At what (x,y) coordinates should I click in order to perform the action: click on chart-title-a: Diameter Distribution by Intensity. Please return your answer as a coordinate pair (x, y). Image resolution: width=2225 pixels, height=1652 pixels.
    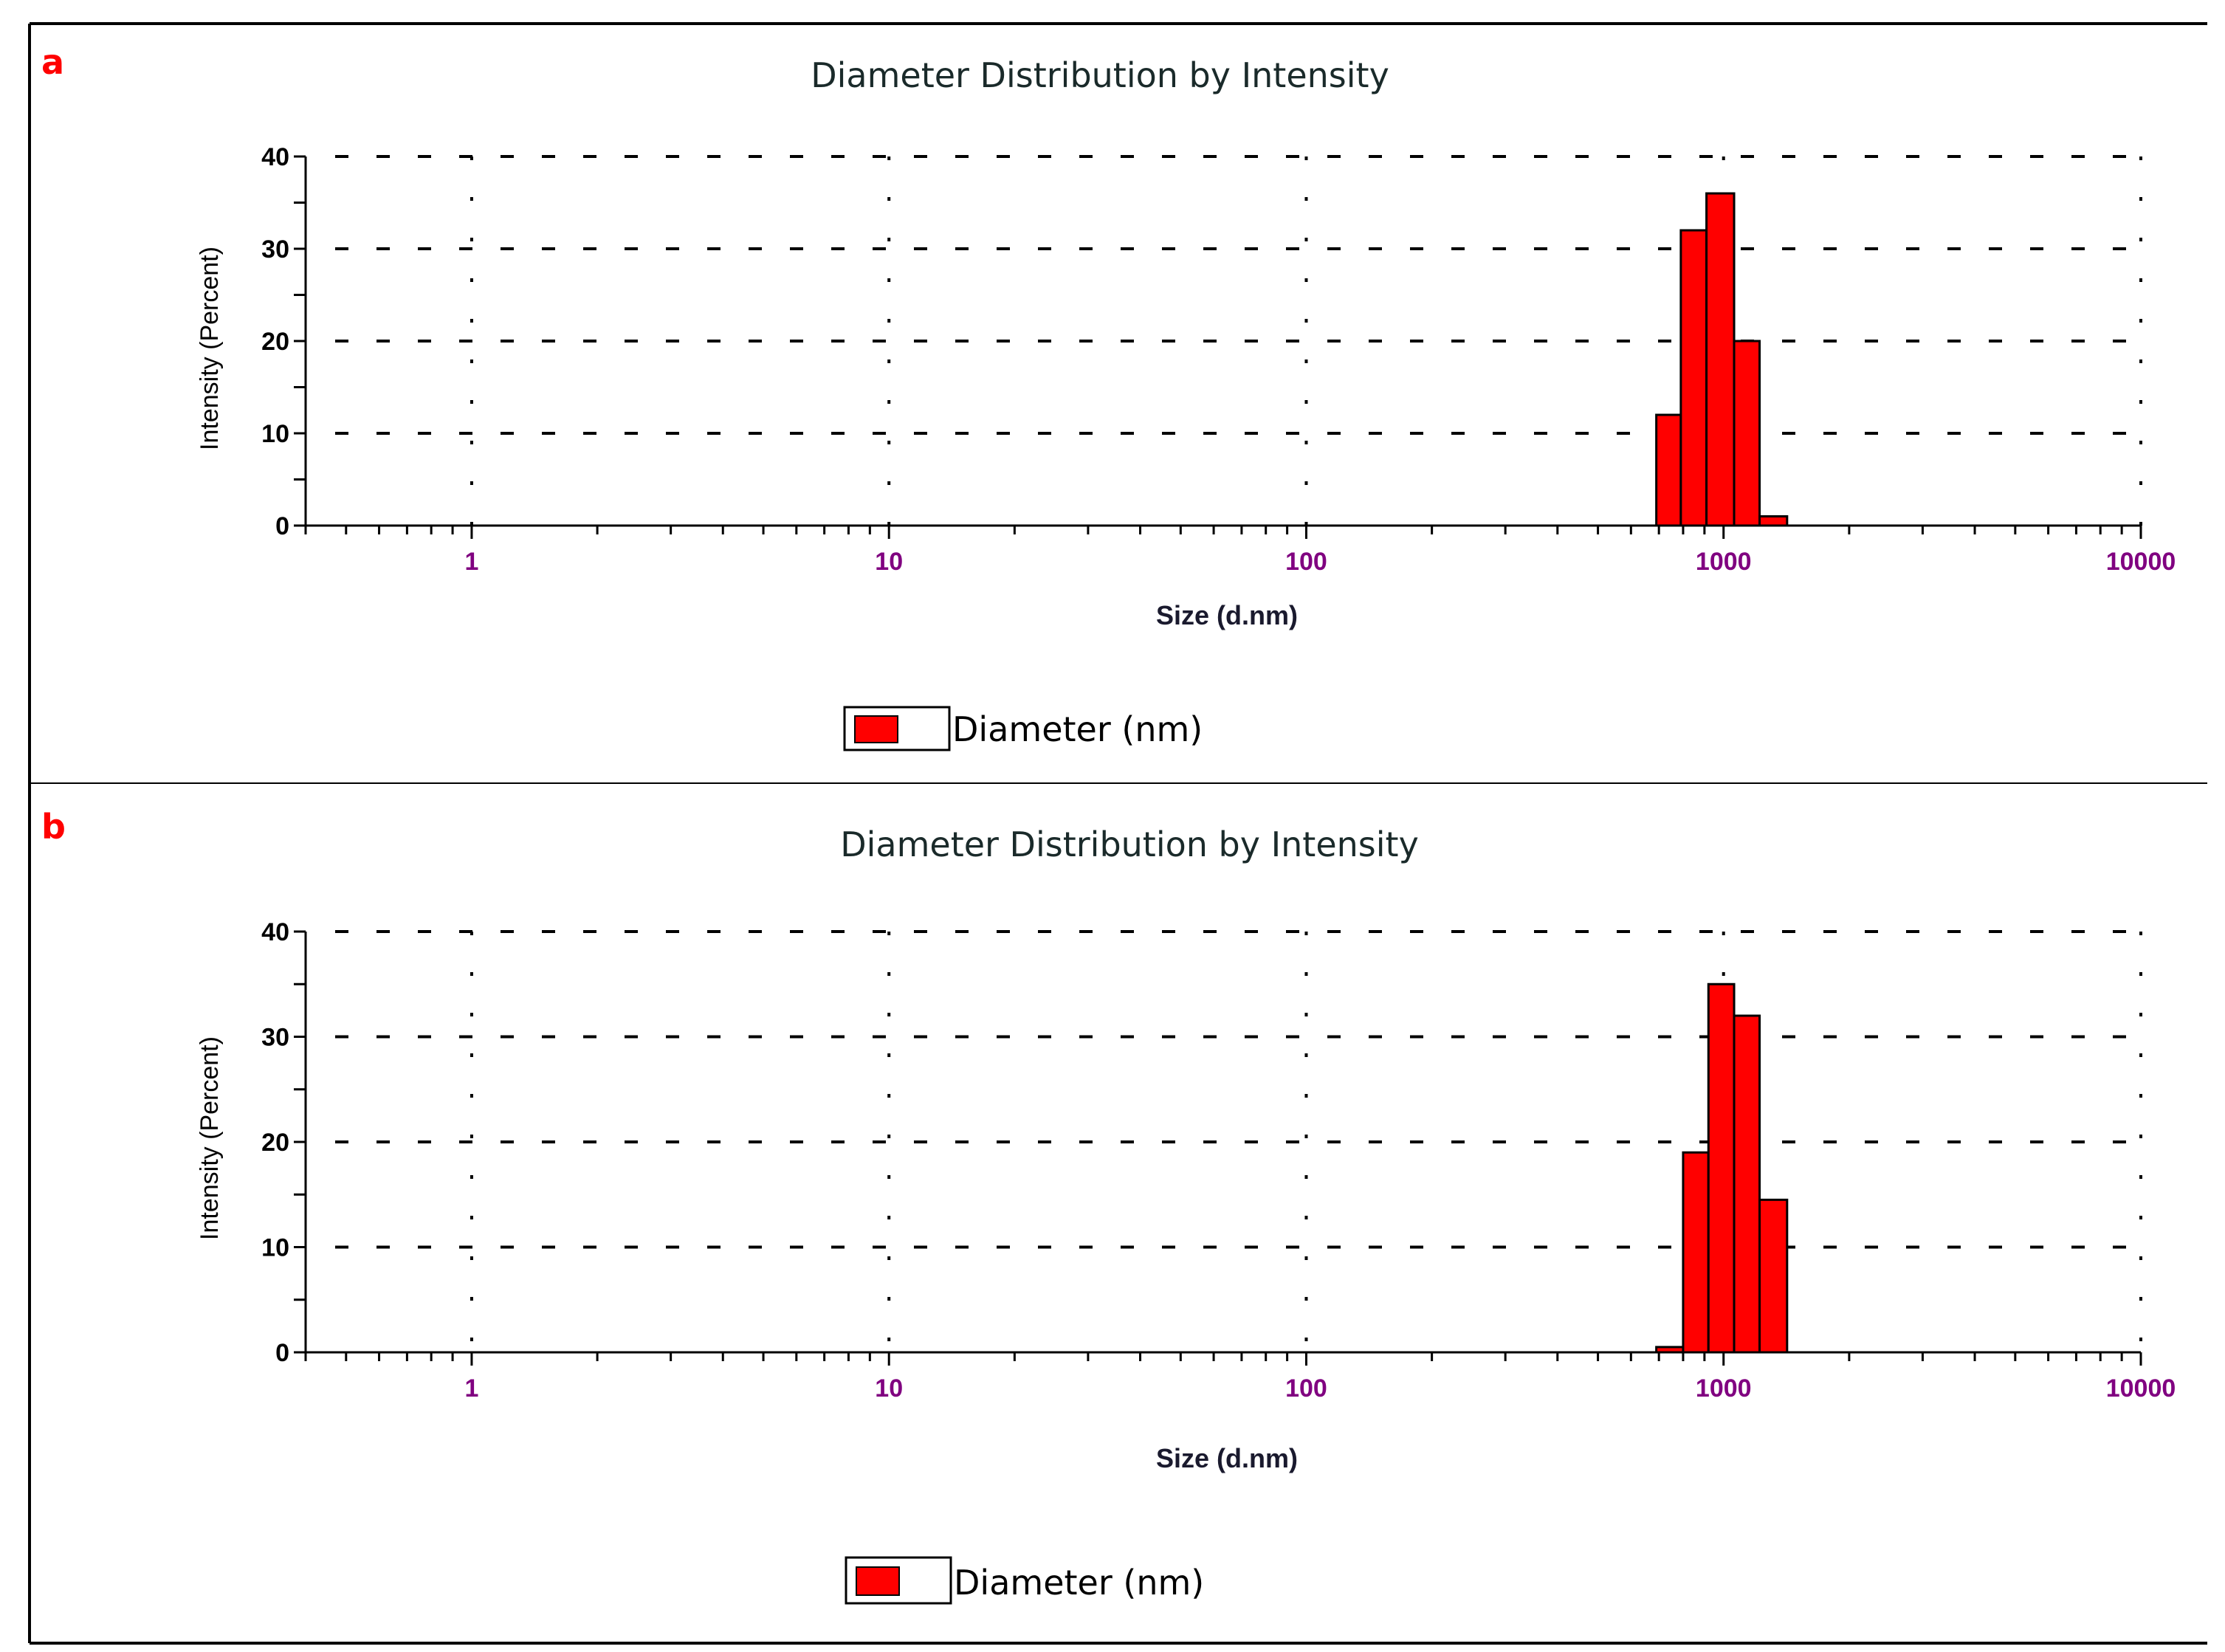
    Looking at the image, I should click on (1100, 75).